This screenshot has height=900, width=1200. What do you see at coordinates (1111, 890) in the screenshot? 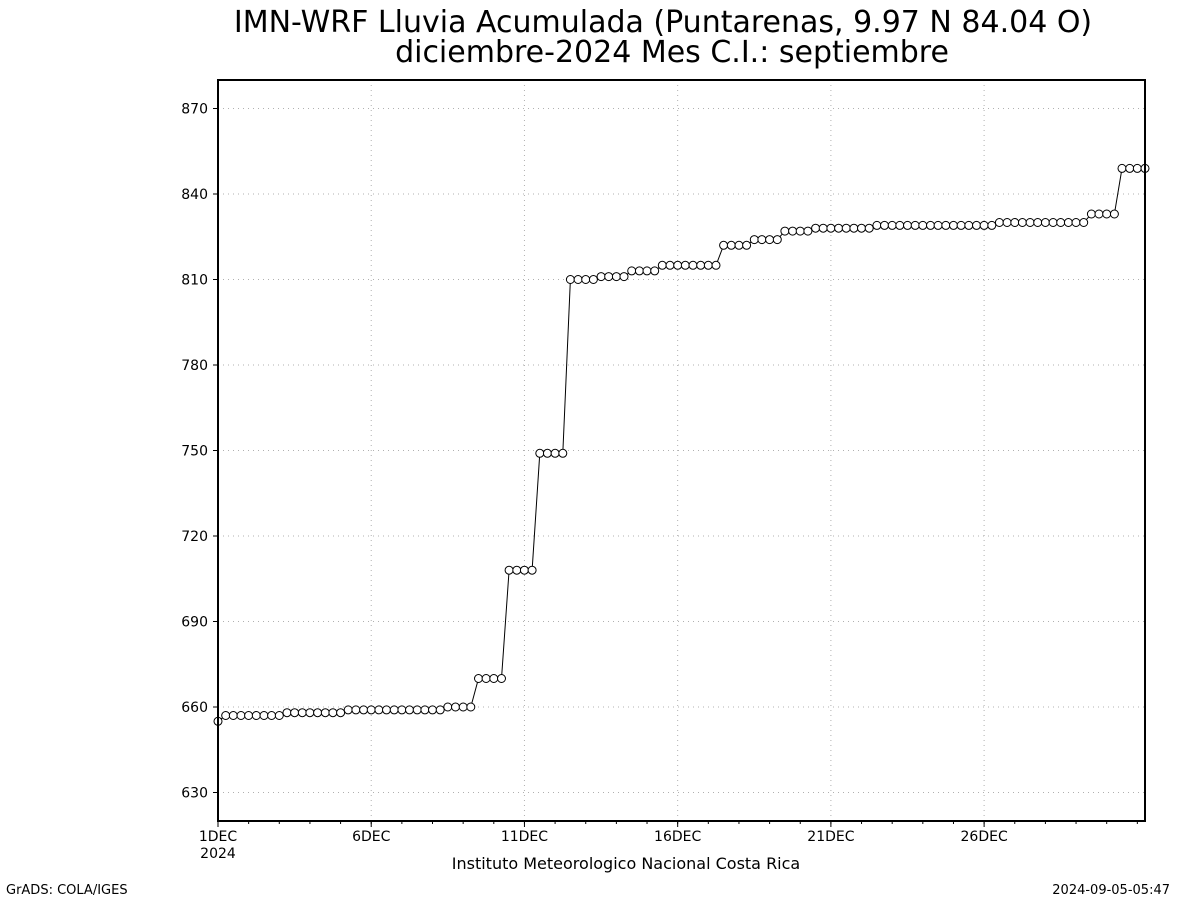
I see `footer-right: 2024-09-05-05:47` at bounding box center [1111, 890].